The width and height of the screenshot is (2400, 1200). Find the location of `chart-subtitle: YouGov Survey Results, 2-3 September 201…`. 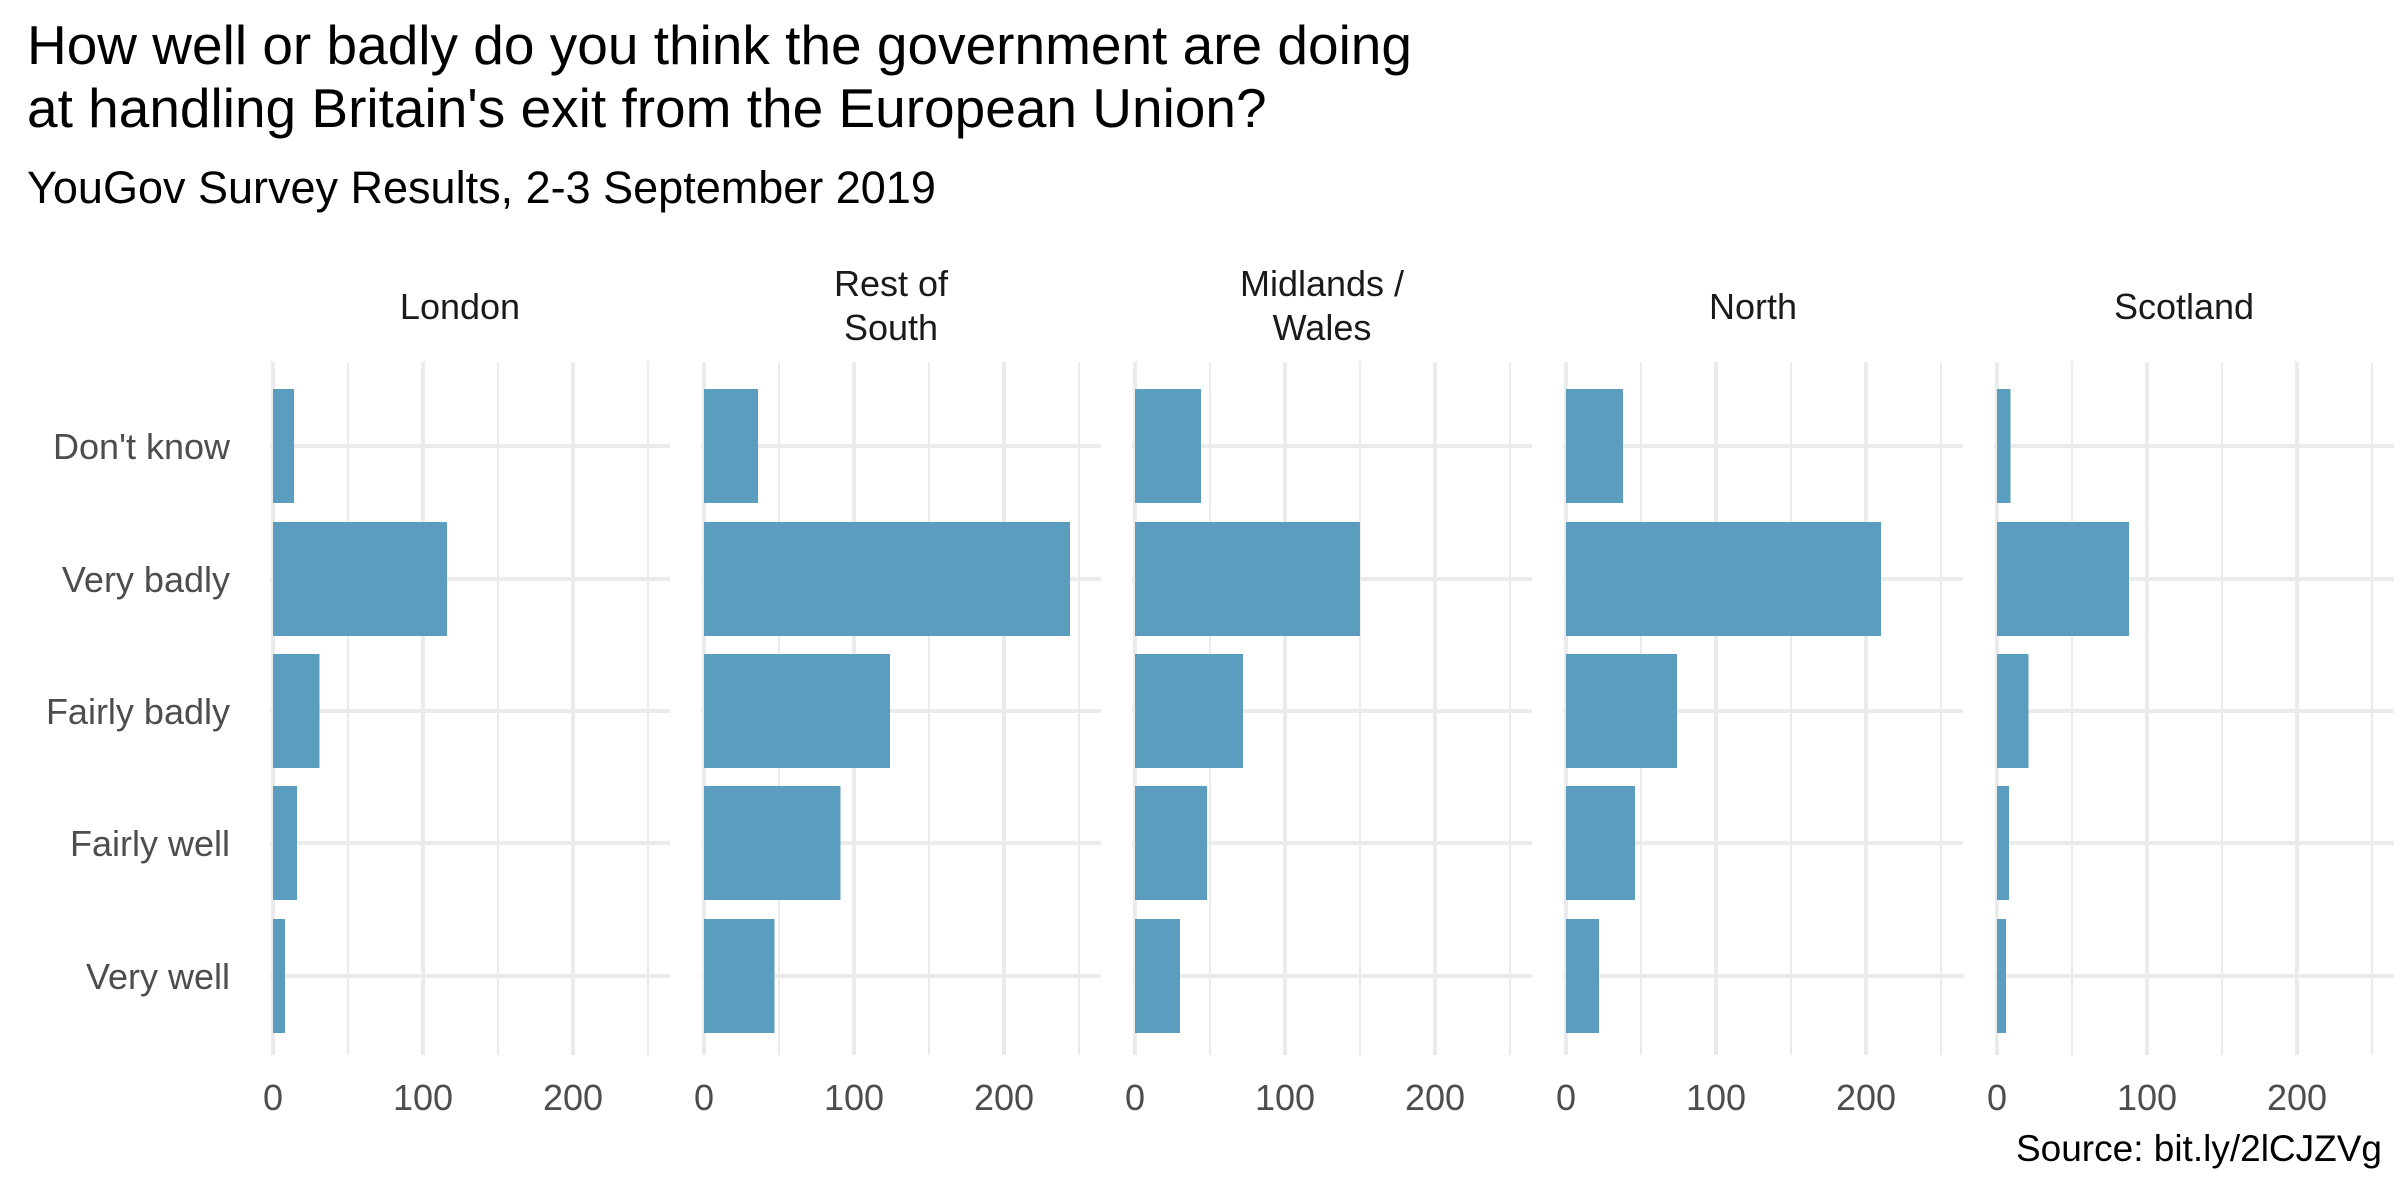

chart-subtitle: YouGov Survey Results, 2-3 September 201… is located at coordinates (481, 187).